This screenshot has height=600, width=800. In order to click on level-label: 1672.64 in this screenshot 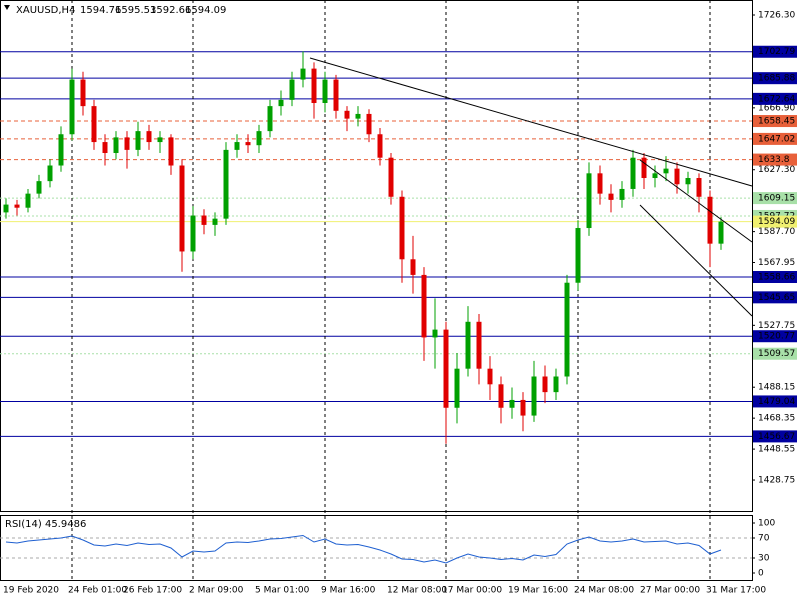, I will do `click(776, 99)`.